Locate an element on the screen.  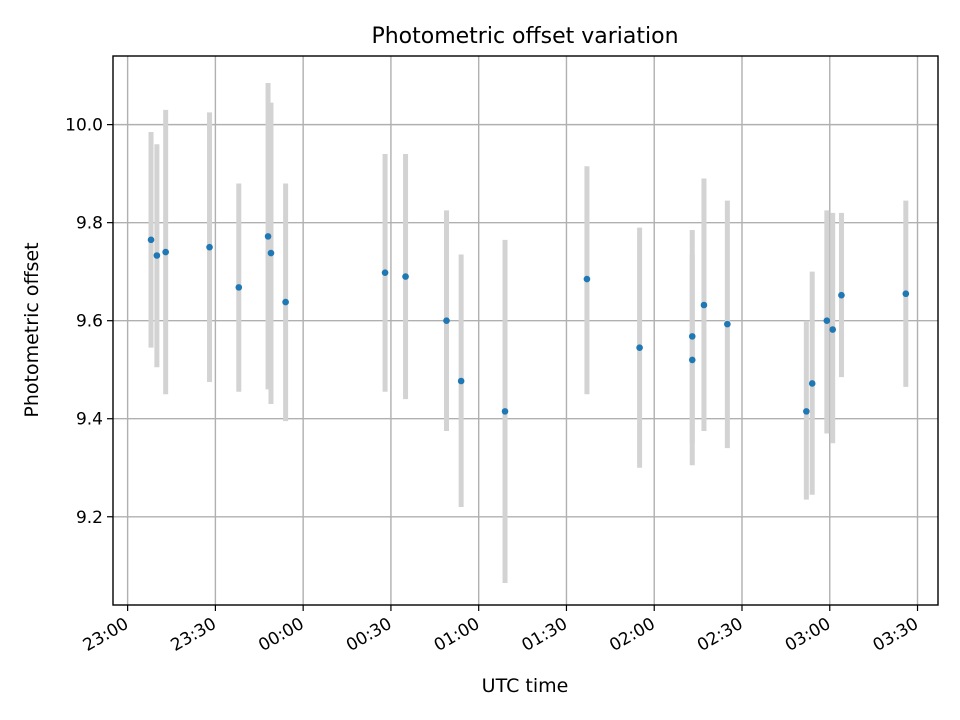
y-tick-label: 10.0 is located at coordinates (84, 126).